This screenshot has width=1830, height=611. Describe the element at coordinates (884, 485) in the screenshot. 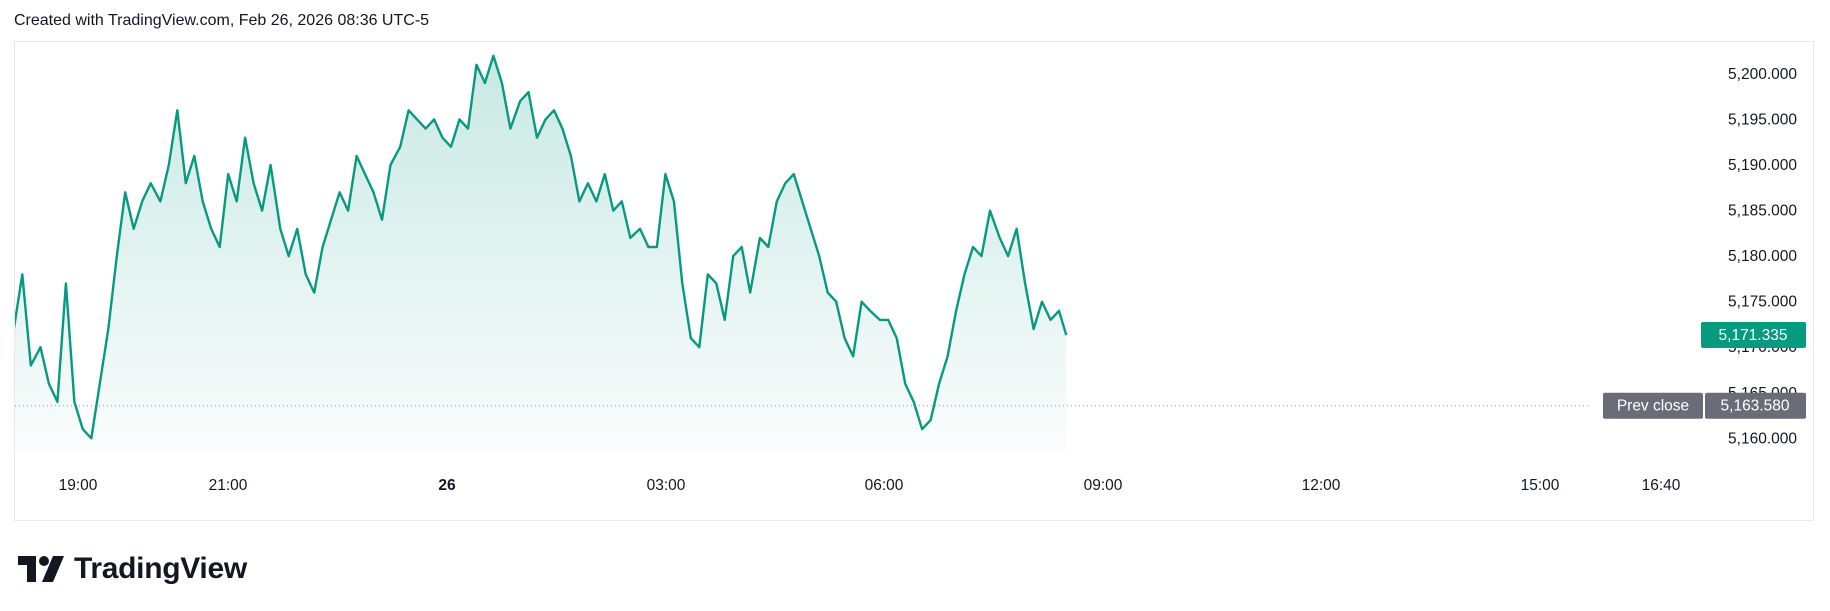

I see `x-tick-label: 06:00` at that location.